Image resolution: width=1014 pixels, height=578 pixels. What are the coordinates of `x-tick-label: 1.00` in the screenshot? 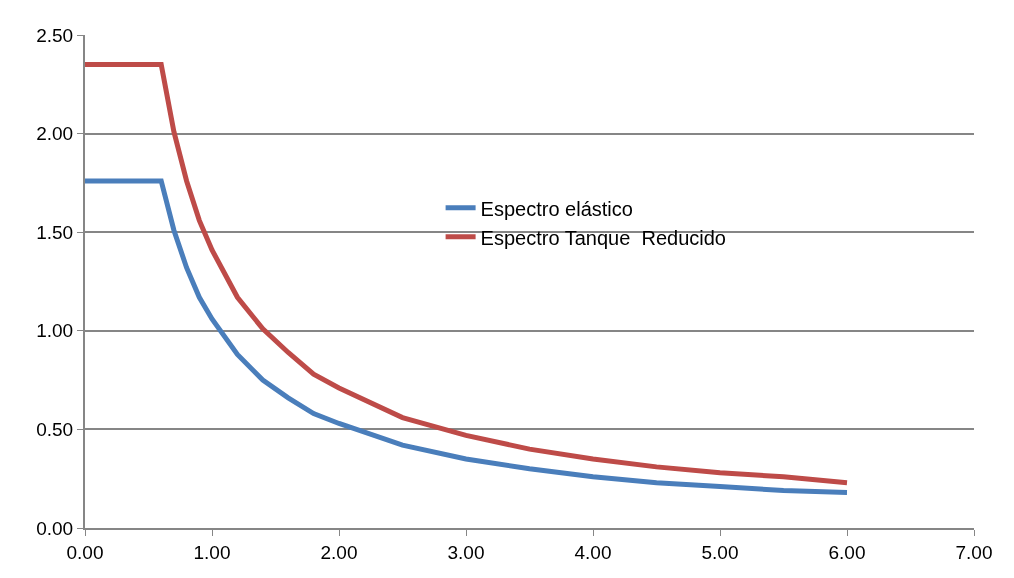 It's located at (212, 552).